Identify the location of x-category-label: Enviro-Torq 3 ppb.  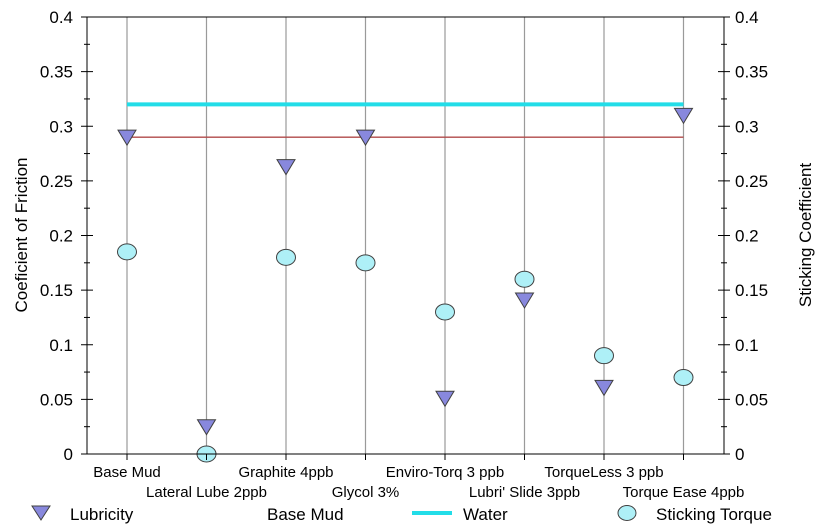
(445, 472).